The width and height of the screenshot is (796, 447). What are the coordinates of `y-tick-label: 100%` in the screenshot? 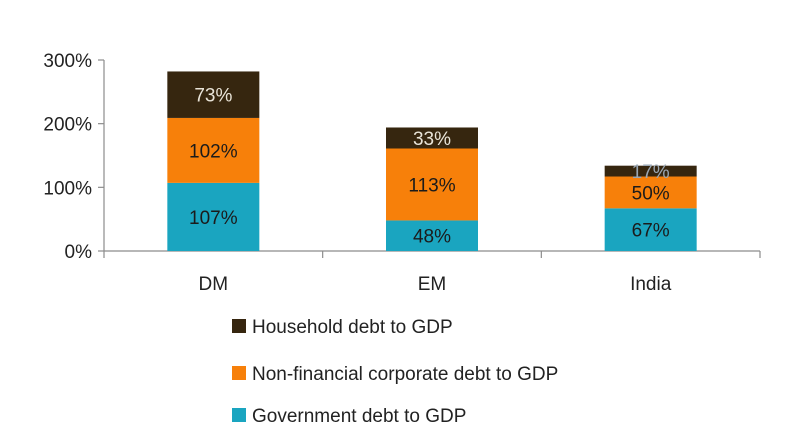 It's located at (67, 188).